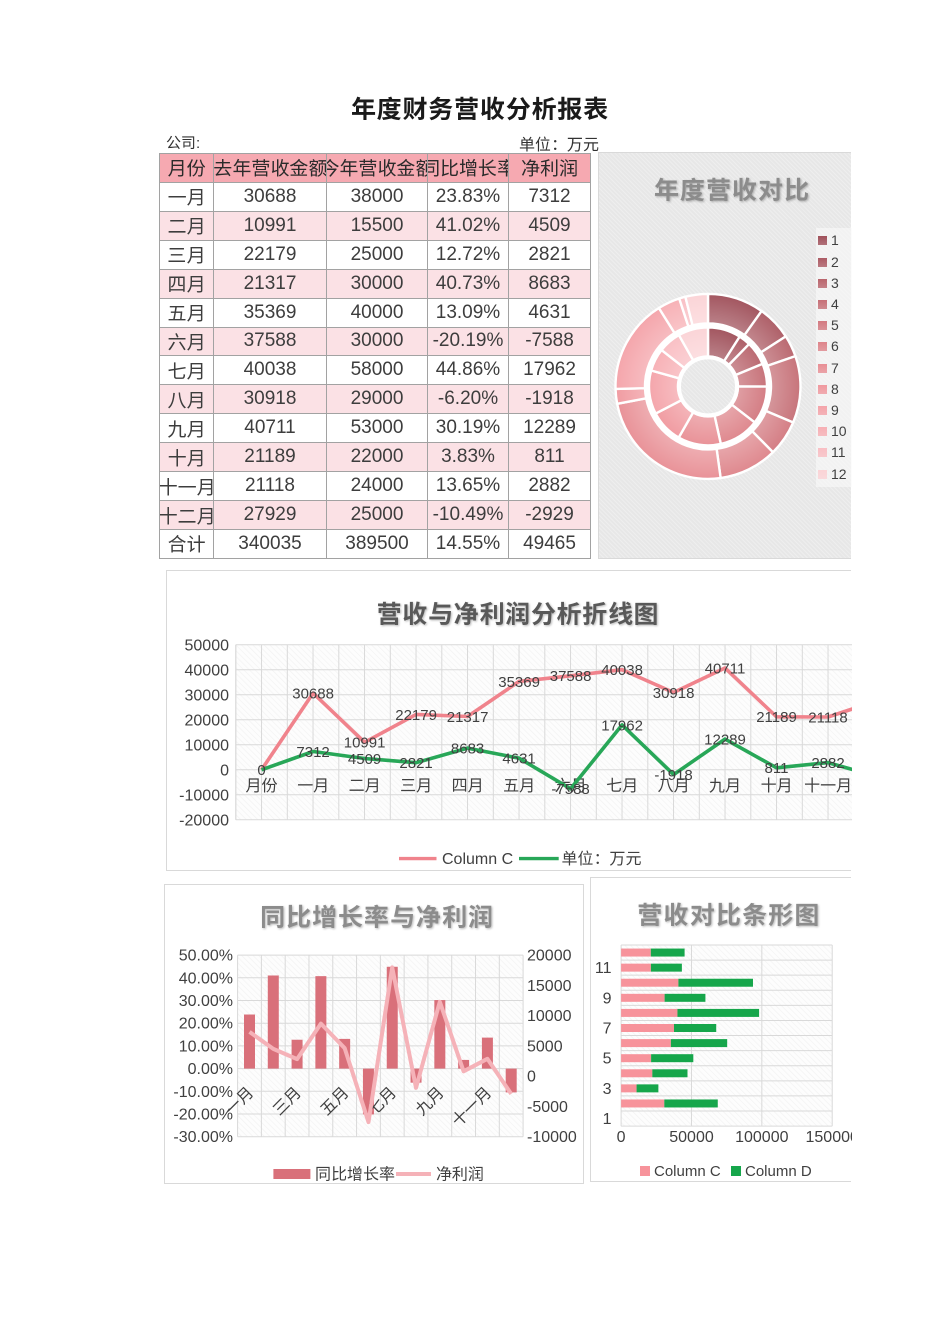  What do you see at coordinates (545, 1046) in the screenshot?
I see `svg-text: 5000` at bounding box center [545, 1046].